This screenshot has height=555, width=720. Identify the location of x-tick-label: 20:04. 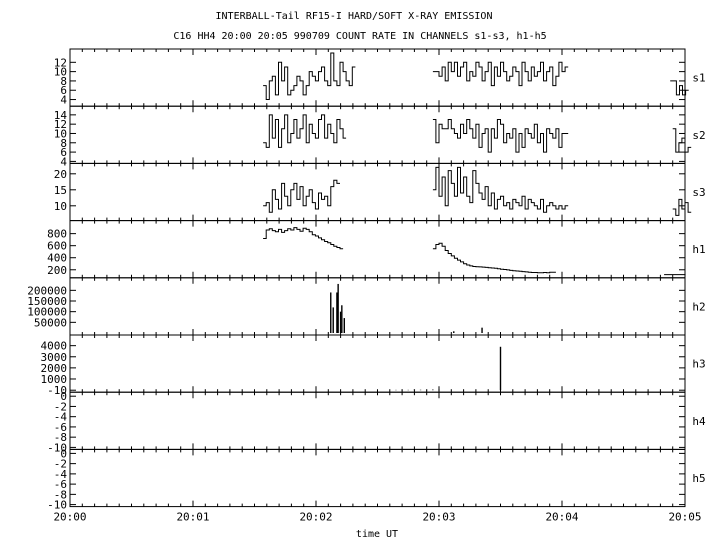
(561, 517).